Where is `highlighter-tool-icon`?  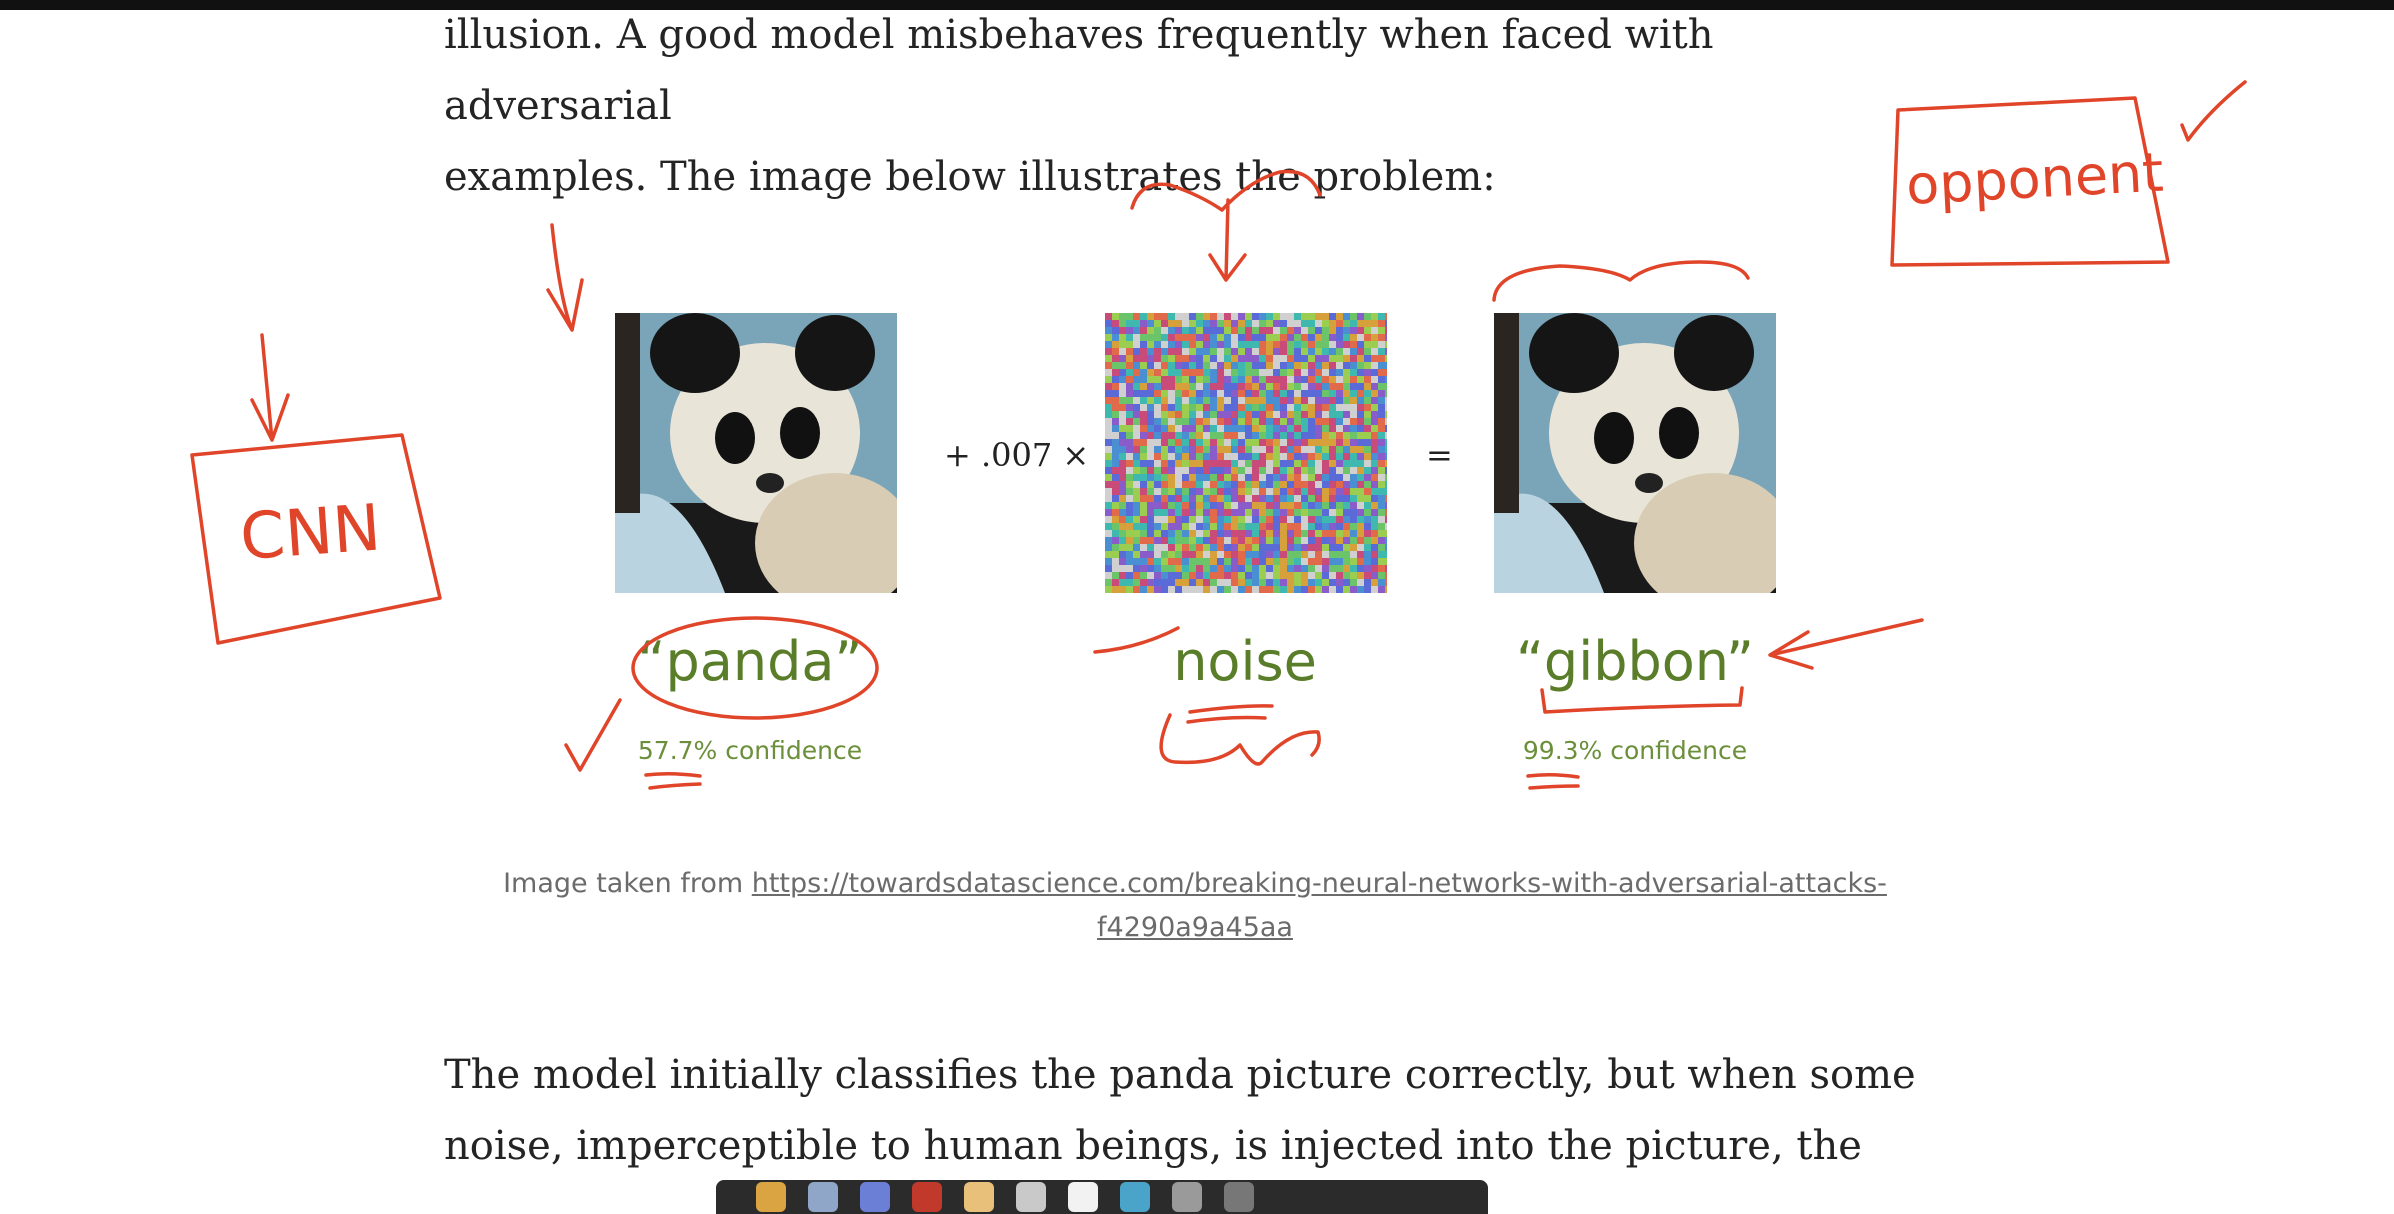
highlighter-tool-icon is located at coordinates (875, 1197).